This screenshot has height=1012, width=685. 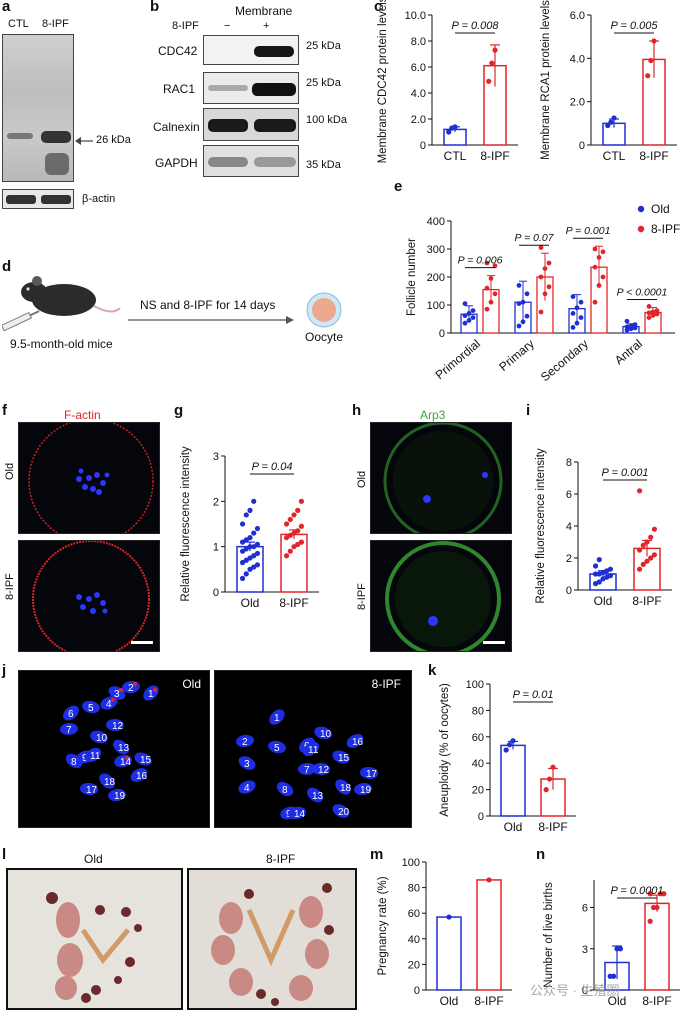 What do you see at coordinates (4, 670) in the screenshot?
I see `panel-label-j: j` at bounding box center [4, 670].